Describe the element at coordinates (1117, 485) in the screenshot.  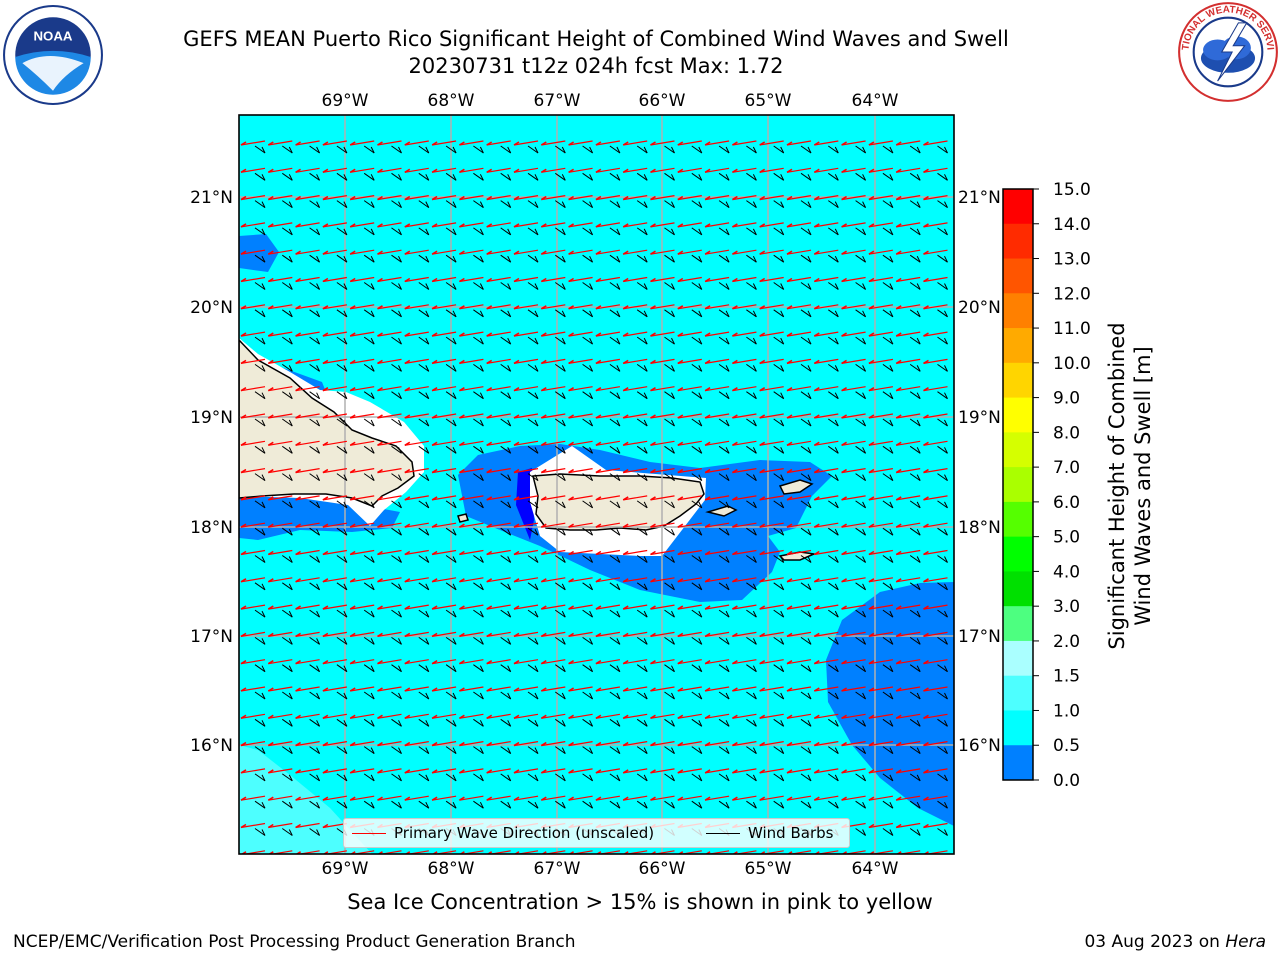
I see `colorbar-label-line1: Significant Height of Combined` at that location.